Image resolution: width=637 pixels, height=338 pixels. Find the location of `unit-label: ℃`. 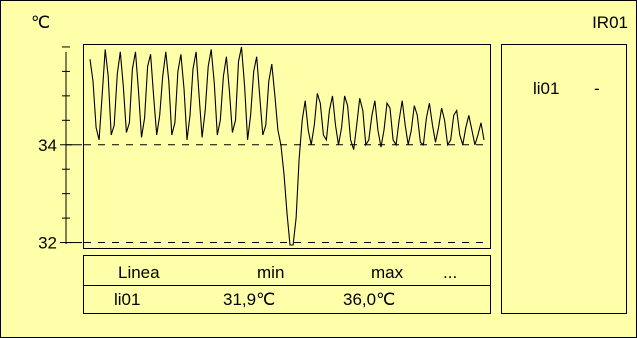

unit-label: ℃ is located at coordinates (41, 22).